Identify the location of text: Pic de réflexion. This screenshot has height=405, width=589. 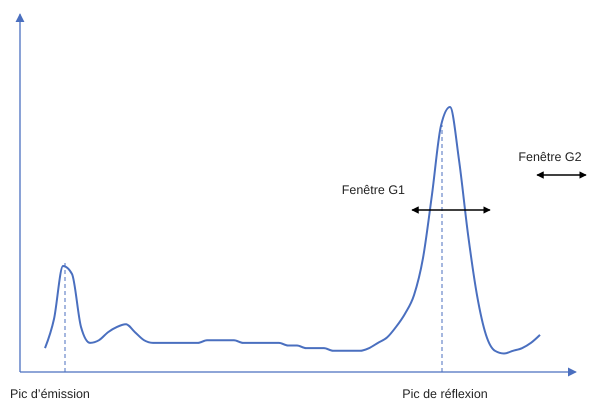
(445, 394).